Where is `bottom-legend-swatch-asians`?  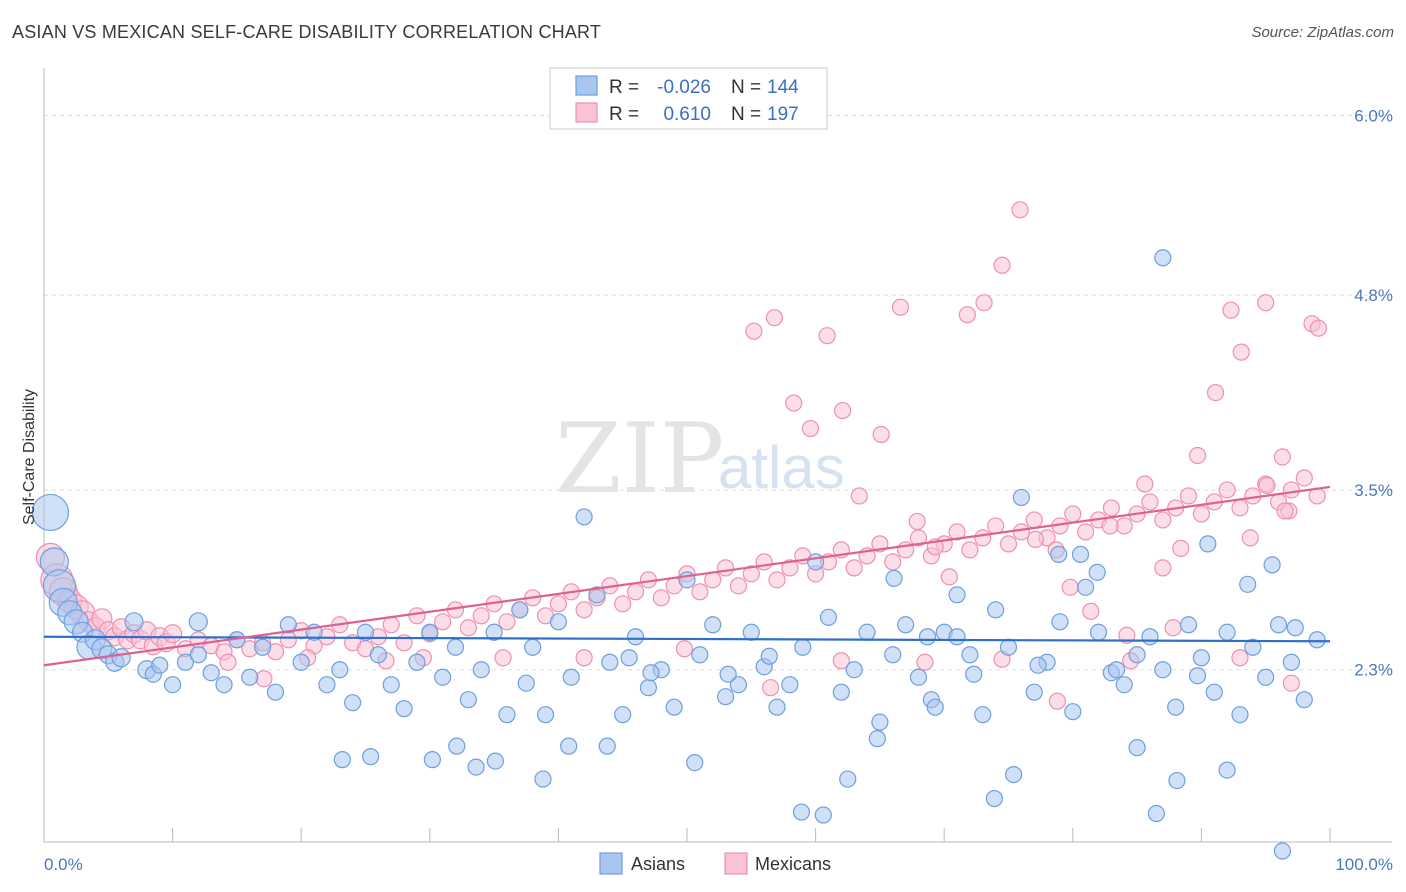 bottom-legend-swatch-asians is located at coordinates (611, 863).